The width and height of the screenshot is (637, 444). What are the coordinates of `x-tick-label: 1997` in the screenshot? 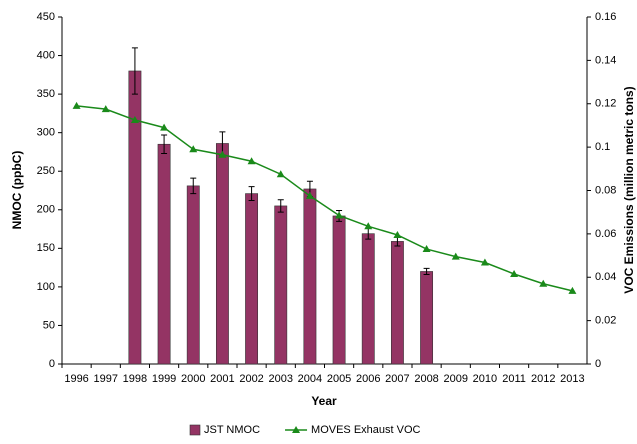 It's located at (106, 379).